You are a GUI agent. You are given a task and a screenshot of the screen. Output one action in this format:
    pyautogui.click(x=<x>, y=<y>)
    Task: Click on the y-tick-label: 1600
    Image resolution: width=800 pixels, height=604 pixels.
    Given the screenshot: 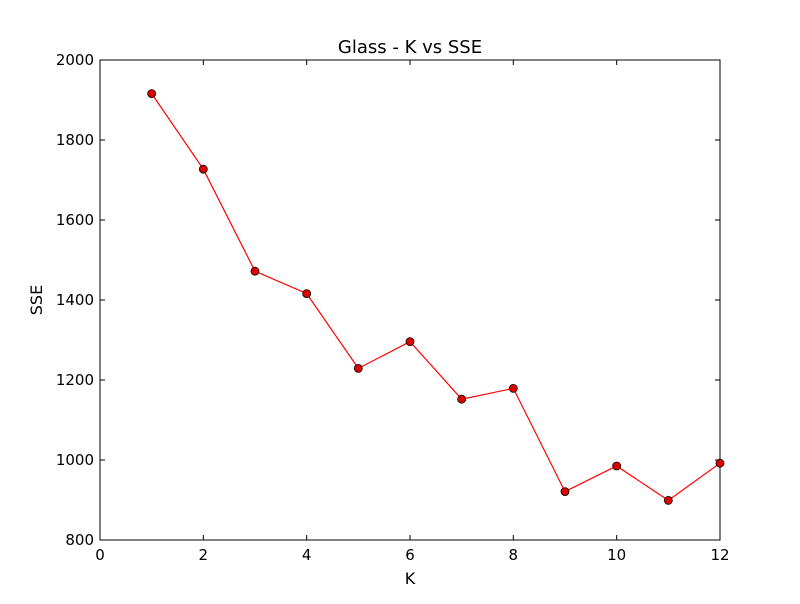 What is the action you would take?
    pyautogui.click(x=75, y=220)
    